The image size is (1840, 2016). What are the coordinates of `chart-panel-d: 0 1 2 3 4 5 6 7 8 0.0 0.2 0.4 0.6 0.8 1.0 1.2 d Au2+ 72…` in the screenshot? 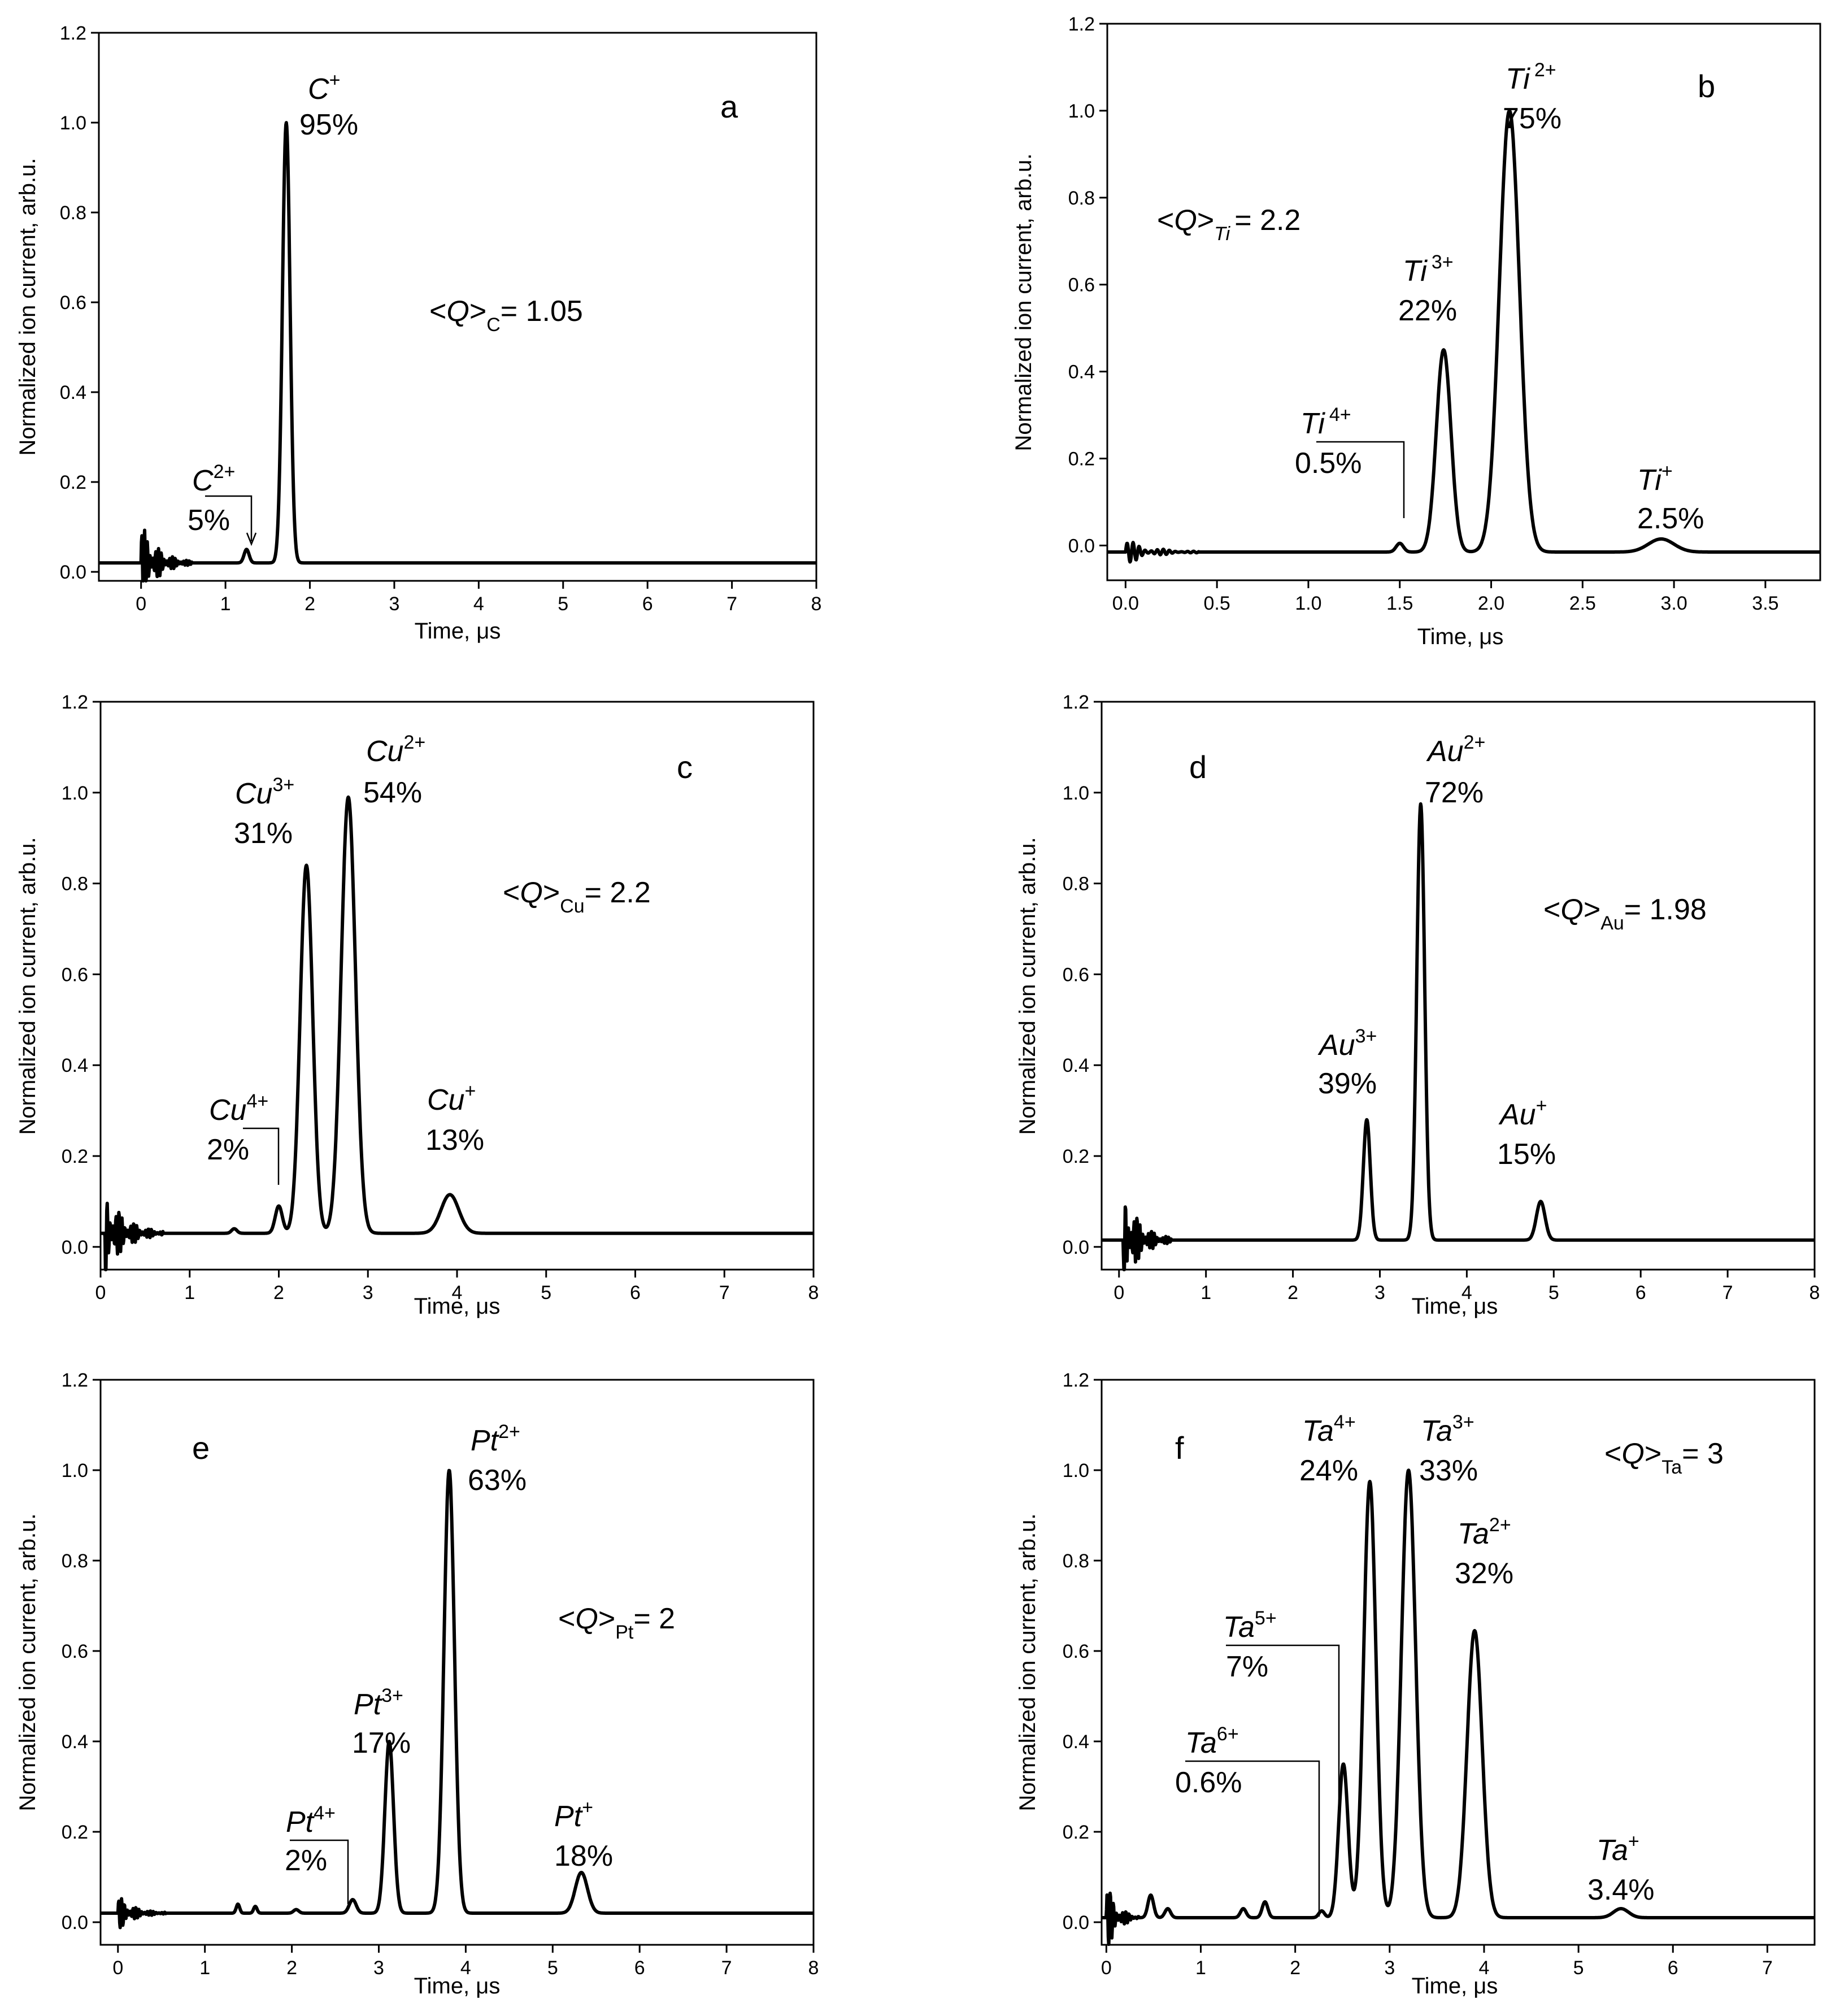 It's located at (1417, 1005).